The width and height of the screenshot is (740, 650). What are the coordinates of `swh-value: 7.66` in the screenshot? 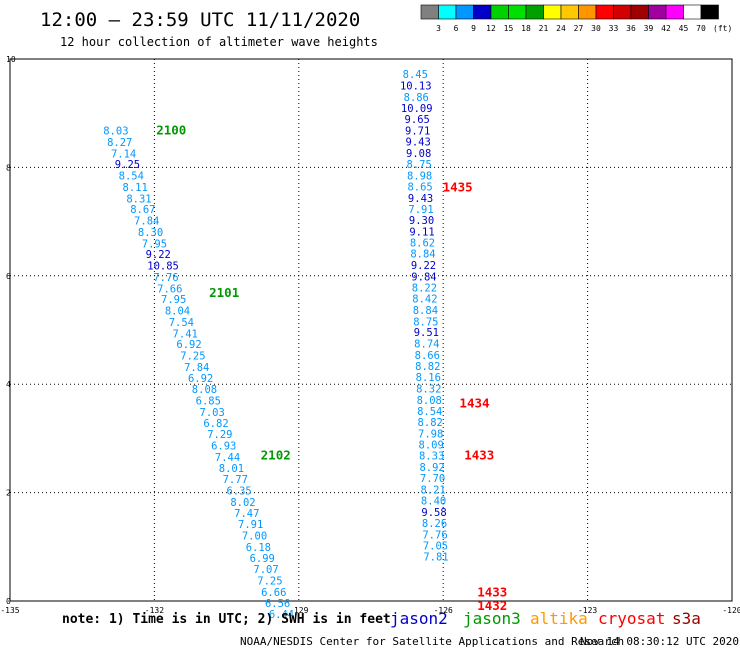 It's located at (169, 289).